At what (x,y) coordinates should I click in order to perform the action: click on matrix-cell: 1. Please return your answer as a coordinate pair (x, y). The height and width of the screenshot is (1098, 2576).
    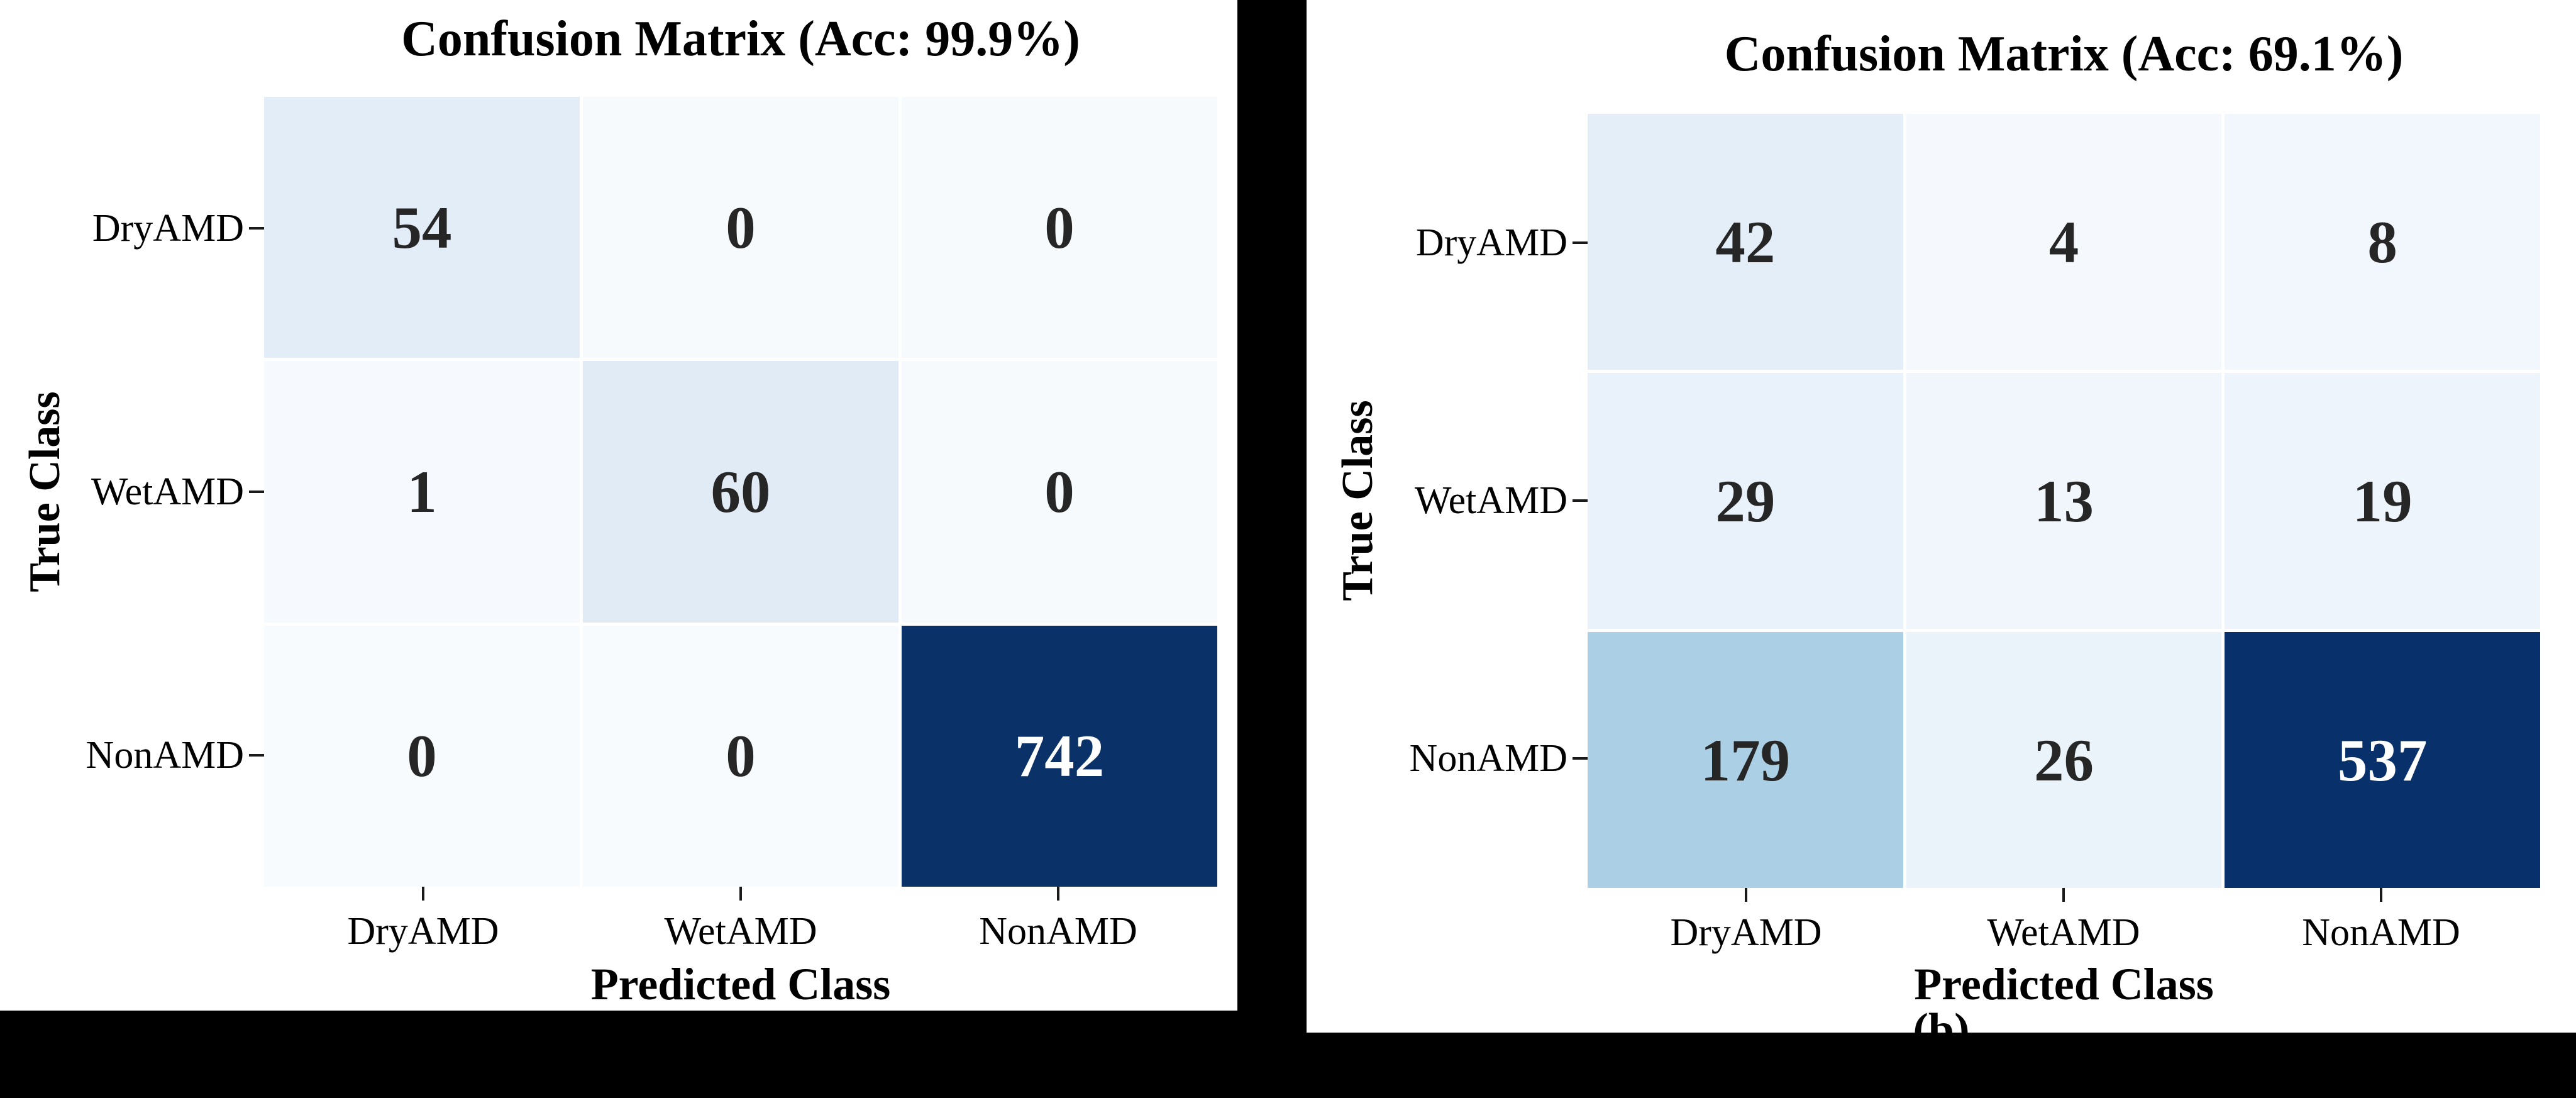
    Looking at the image, I should click on (422, 492).